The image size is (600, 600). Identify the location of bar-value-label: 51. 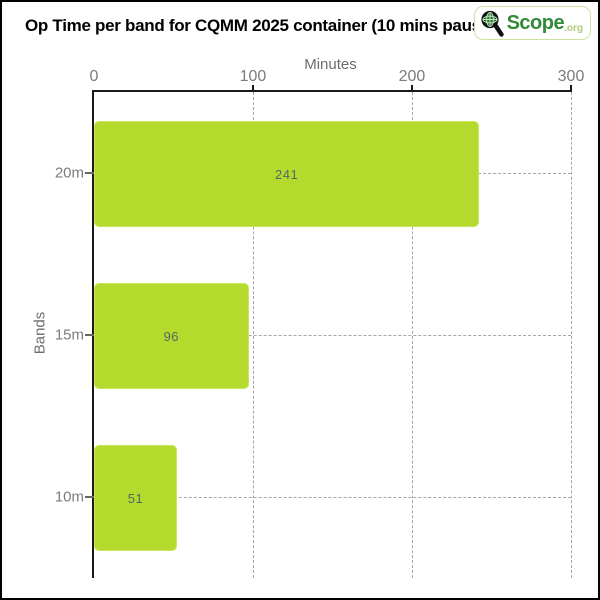
(135, 498).